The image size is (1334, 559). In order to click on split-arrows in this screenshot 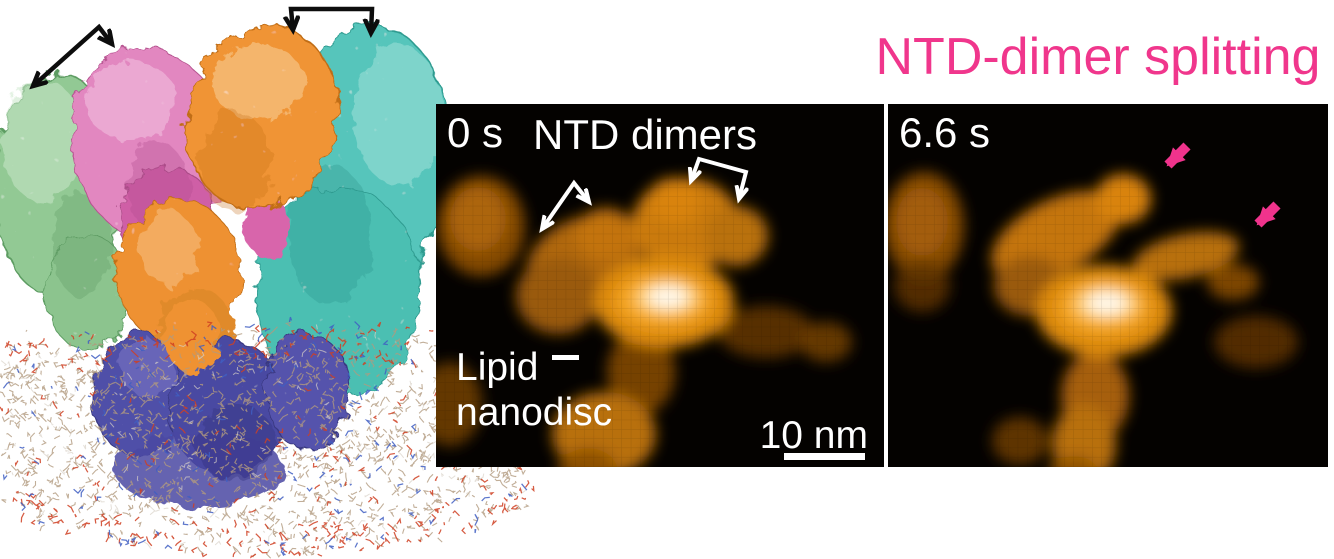, I will do `click(1222, 185)`.